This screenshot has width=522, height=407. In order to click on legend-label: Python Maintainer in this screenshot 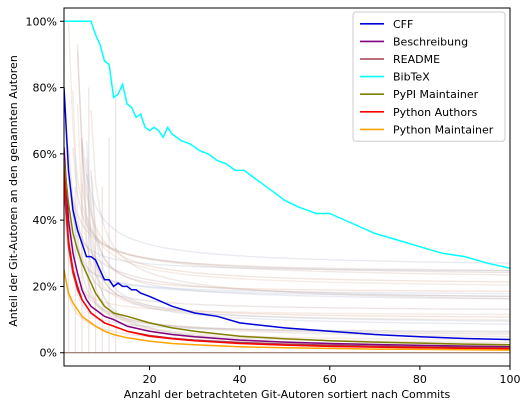, I will do `click(443, 129)`.